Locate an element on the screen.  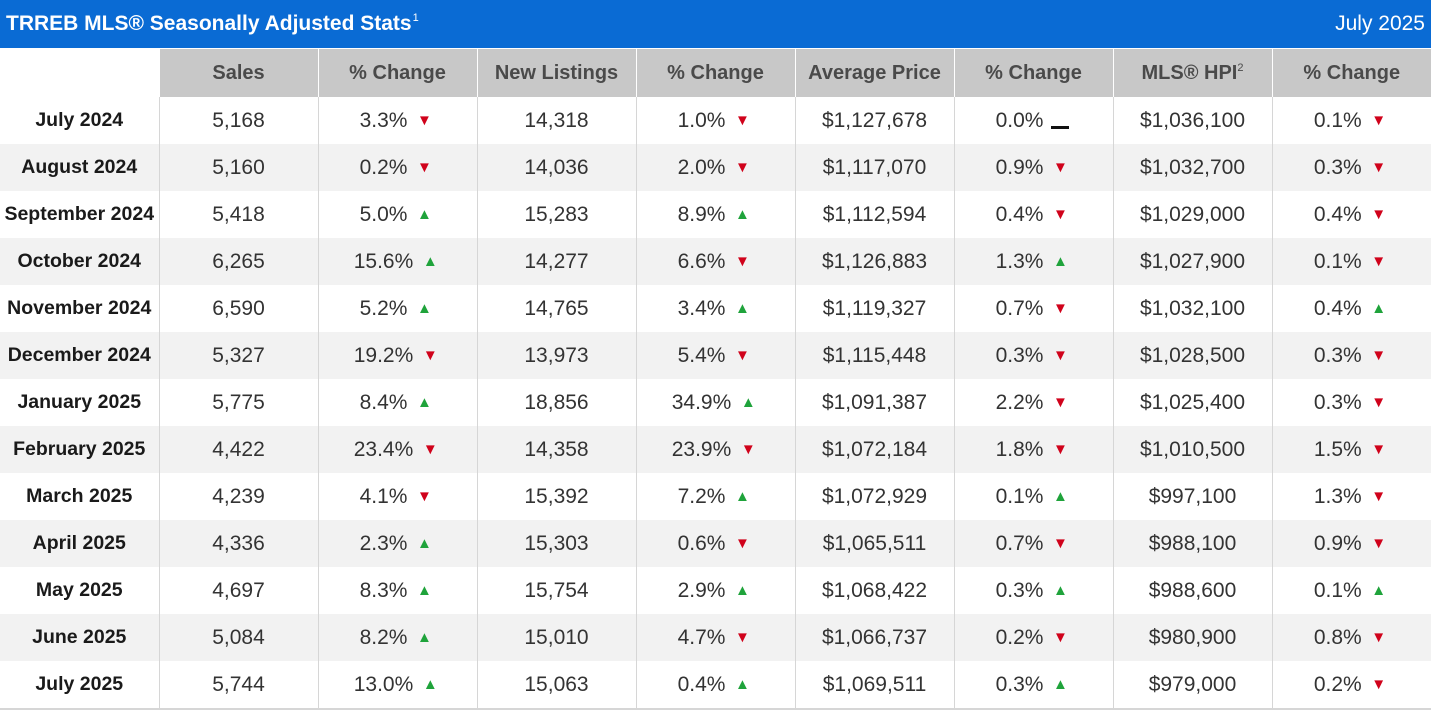
cell-listings: 15,392 is located at coordinates (556, 496).